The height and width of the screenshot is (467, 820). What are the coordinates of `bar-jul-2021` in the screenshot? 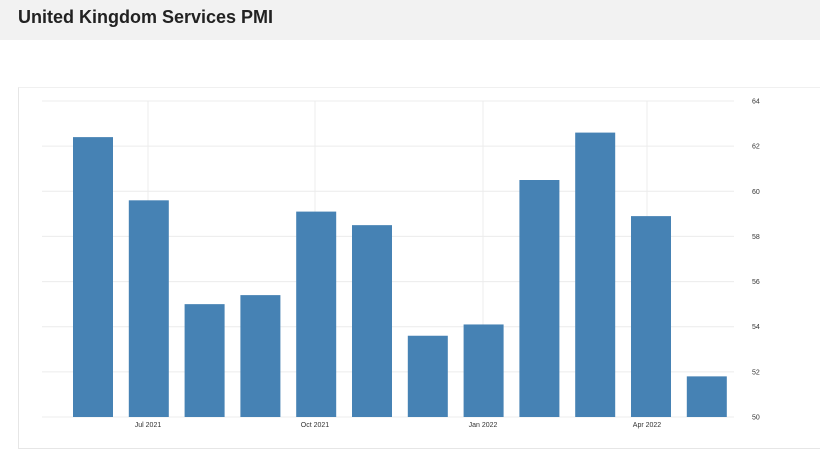 It's located at (204, 360).